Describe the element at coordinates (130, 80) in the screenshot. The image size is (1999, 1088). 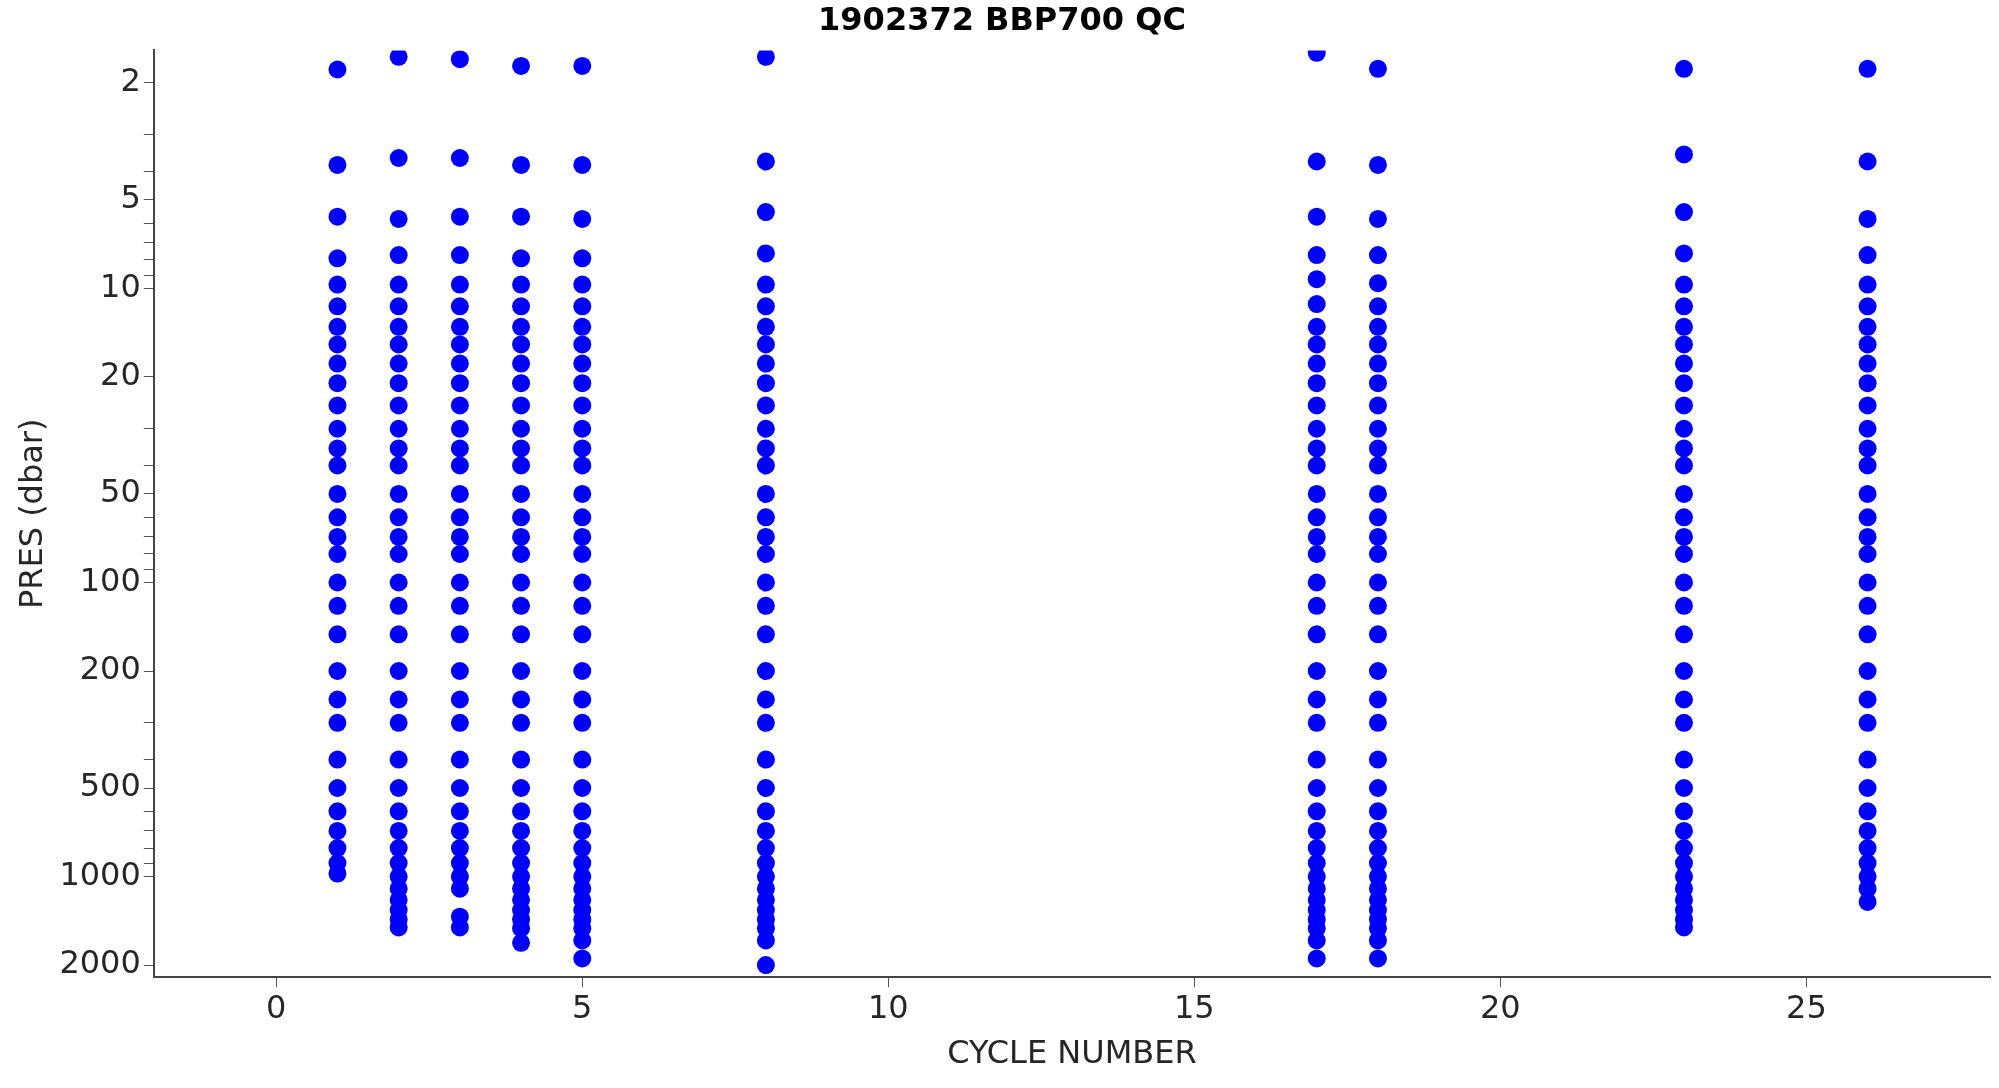
I see `y-tick-label: 2` at that location.